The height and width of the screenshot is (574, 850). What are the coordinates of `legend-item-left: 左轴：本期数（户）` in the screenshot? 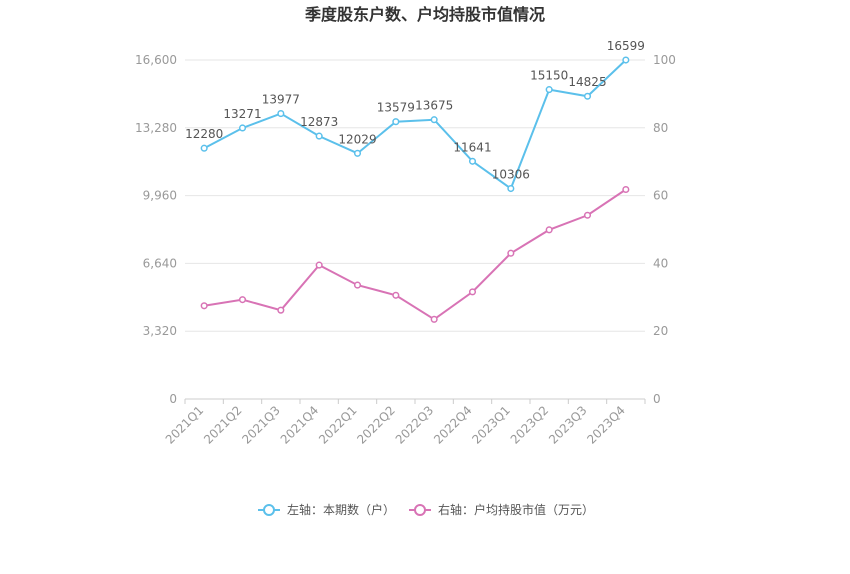 It's located at (326, 509).